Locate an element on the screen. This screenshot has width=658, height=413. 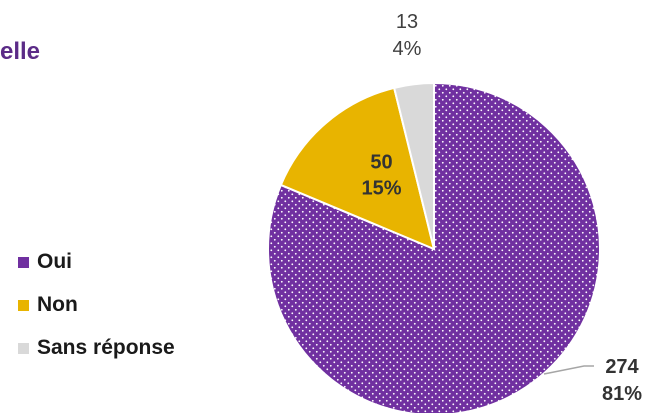
chart-legend: Oui Non Sans réponse is located at coordinates (96, 314).